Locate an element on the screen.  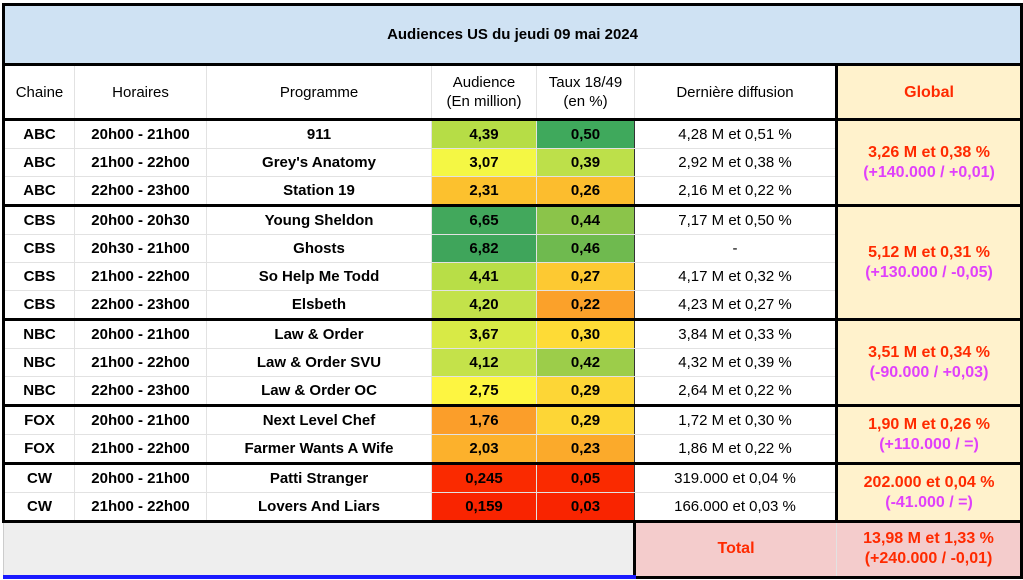
cell-audience: 3,67 is located at coordinates (484, 334).